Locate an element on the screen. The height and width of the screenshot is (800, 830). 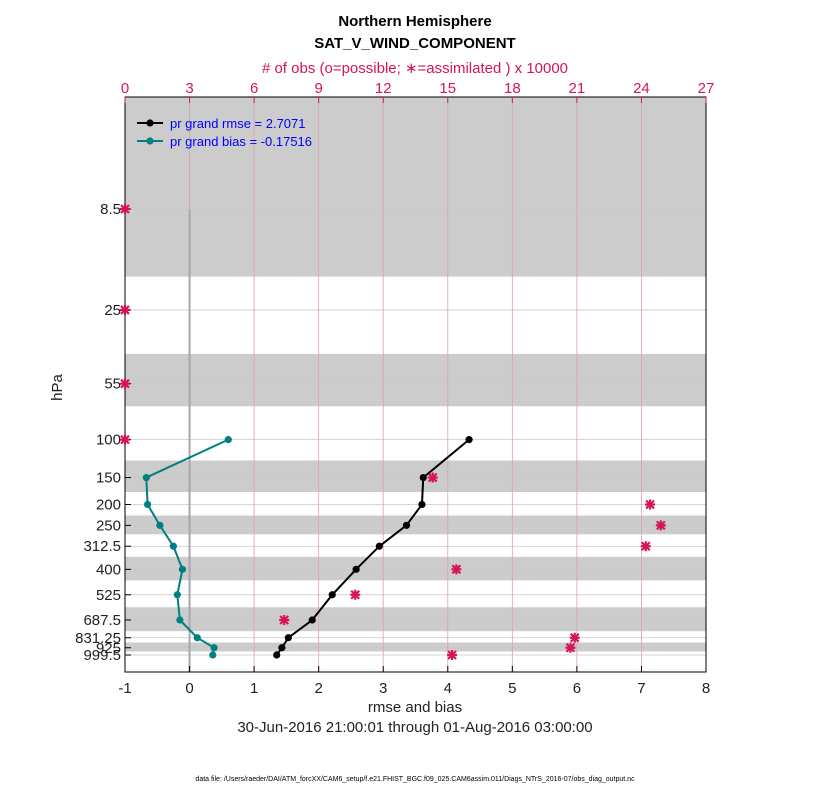
top-tick-label: 6 is located at coordinates (254, 88).